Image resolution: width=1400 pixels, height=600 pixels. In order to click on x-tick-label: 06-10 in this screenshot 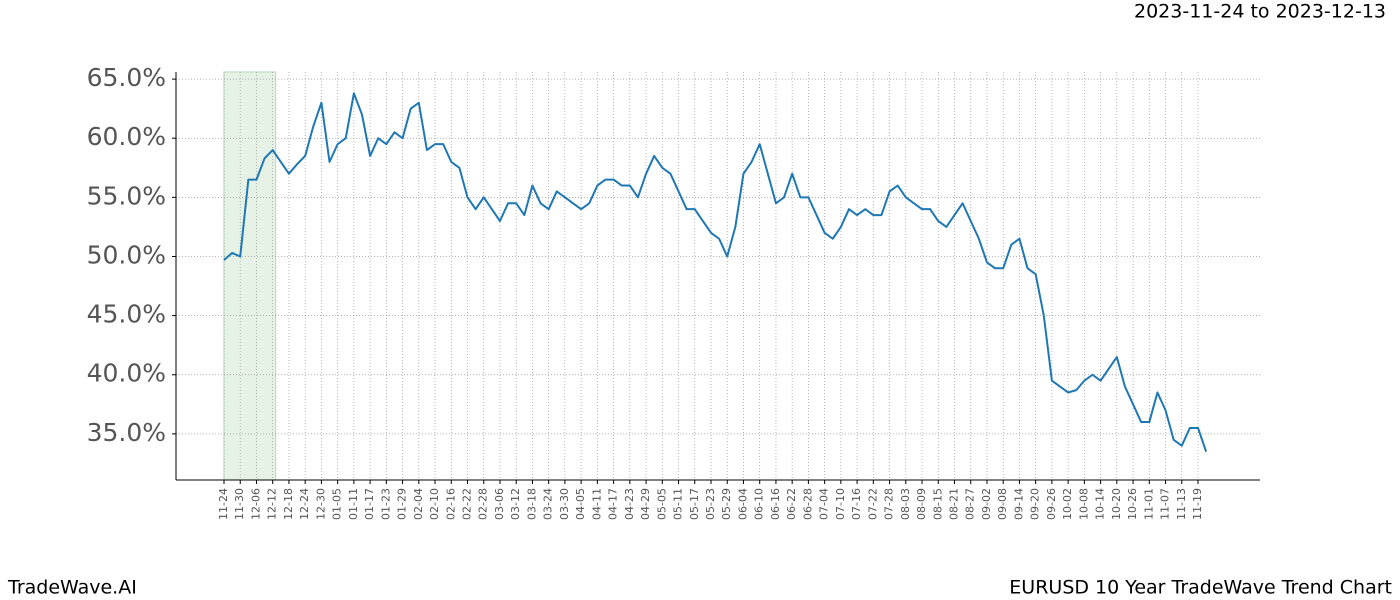, I will do `click(759, 504)`.